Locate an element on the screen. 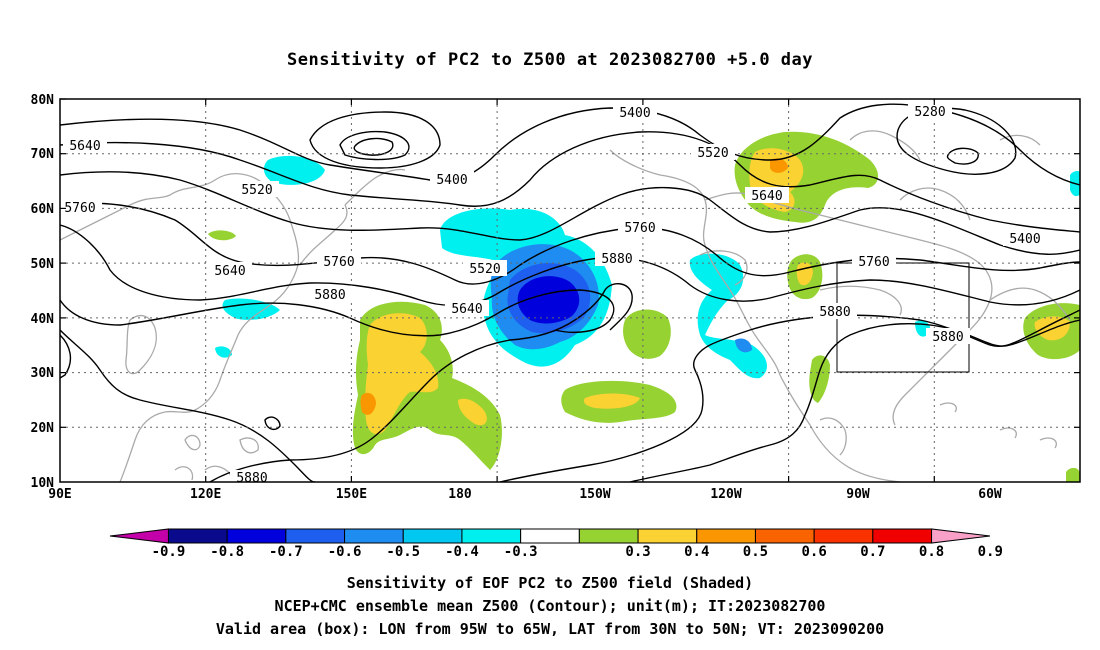  contour-label: 5280 is located at coordinates (930, 111).